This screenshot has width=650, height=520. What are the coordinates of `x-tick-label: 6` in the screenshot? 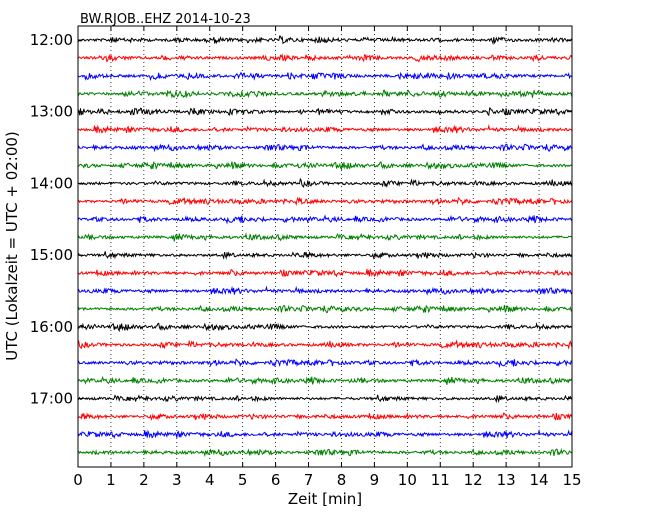 It's located at (276, 480).